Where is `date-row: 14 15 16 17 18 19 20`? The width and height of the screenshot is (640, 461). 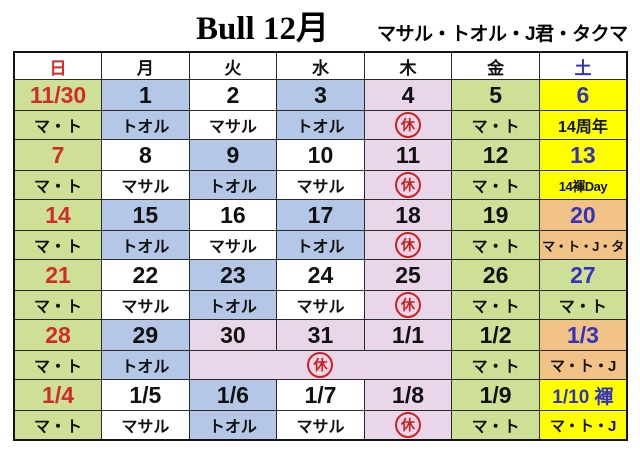
date-row: 14 15 16 17 18 19 20 is located at coordinates (320, 215).